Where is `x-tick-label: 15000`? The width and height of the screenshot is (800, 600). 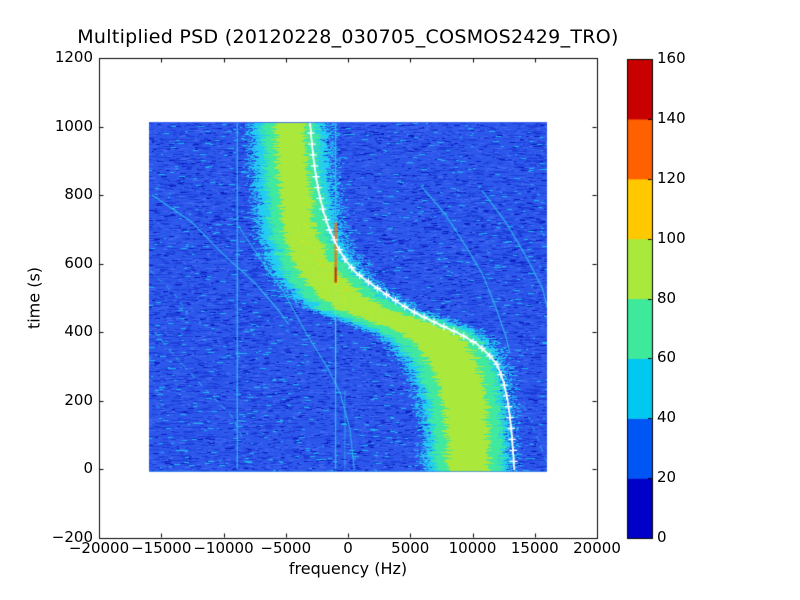
x-tick-label: 15000 is located at coordinates (534, 548).